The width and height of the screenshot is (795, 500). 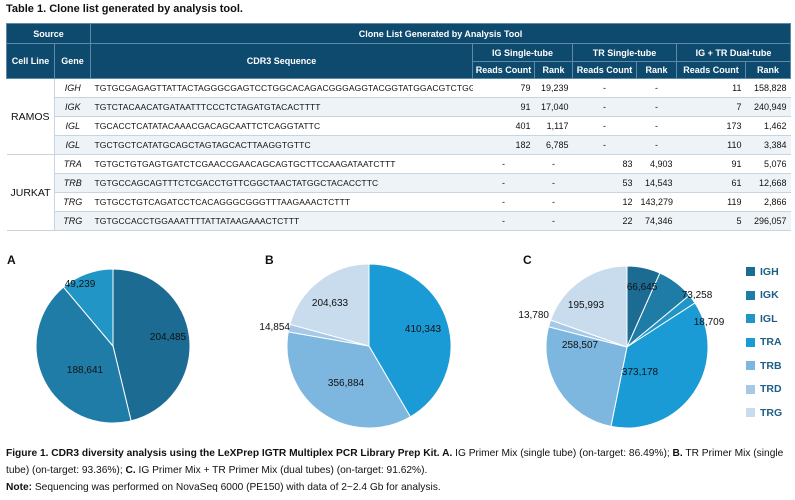 What do you see at coordinates (771, 389) in the screenshot?
I see `legend-label: TRD` at bounding box center [771, 389].